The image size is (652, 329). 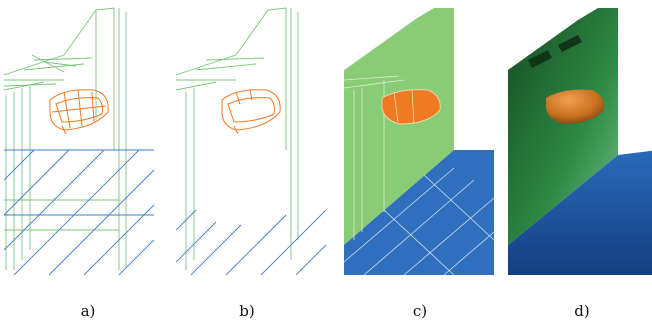 What do you see at coordinates (88, 311) in the screenshot?
I see `caption-a: a)` at bounding box center [88, 311].